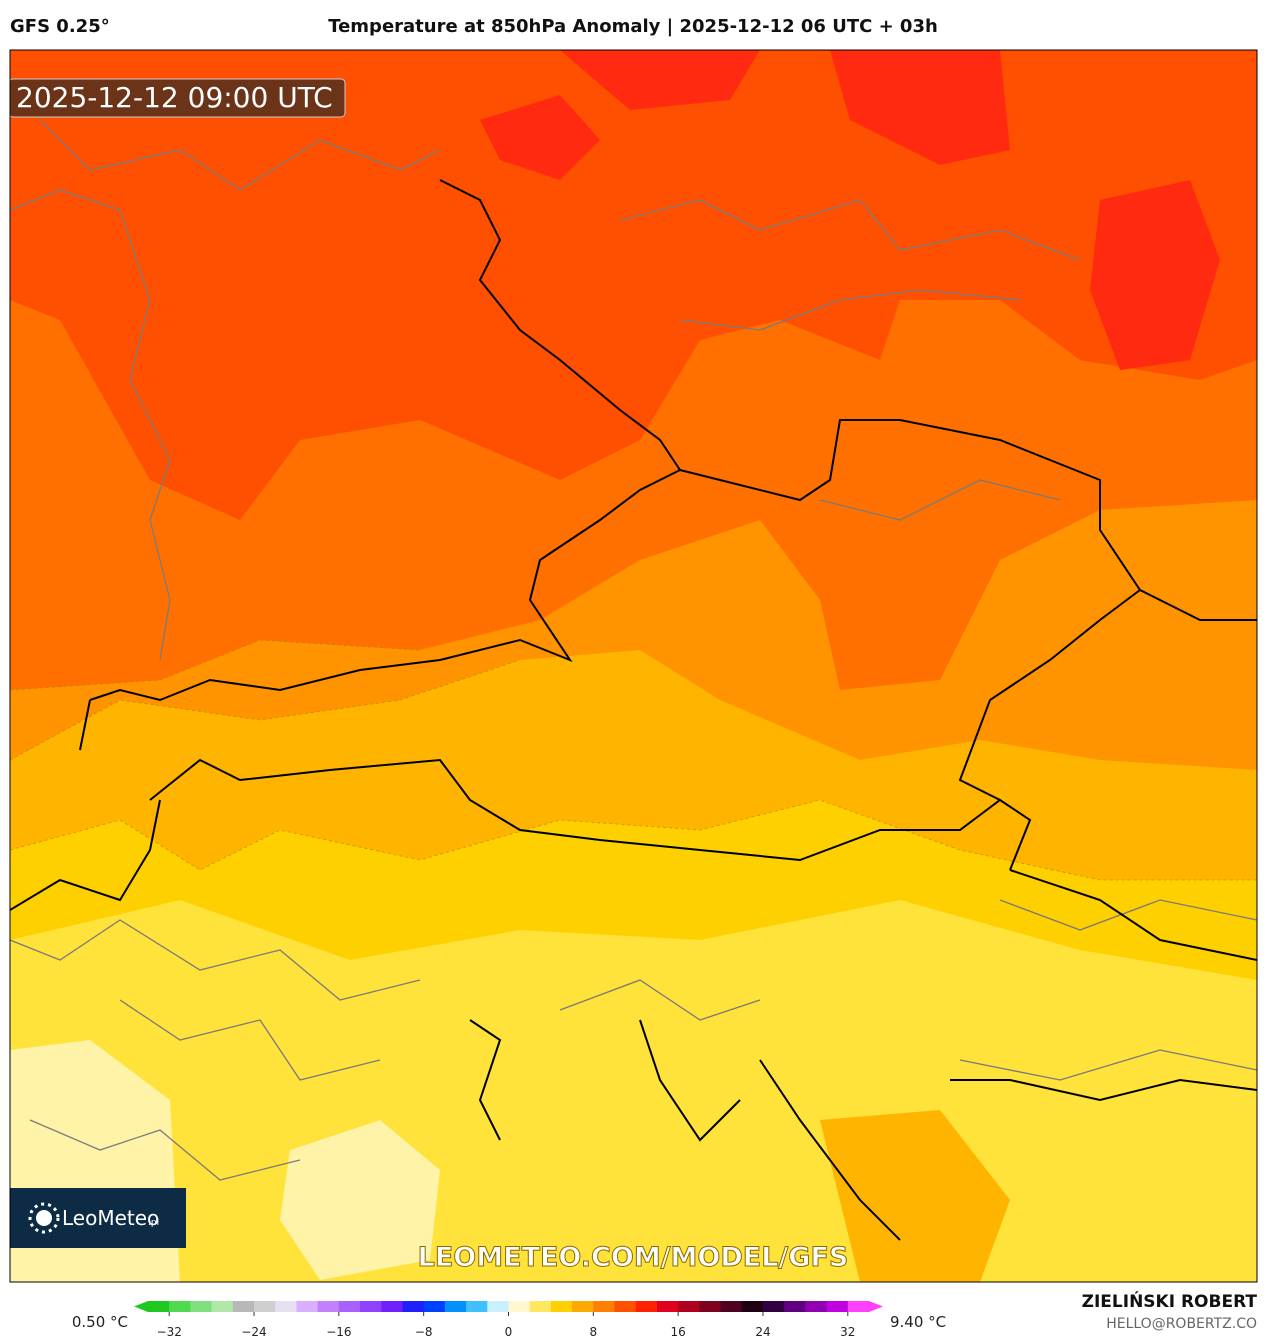 The height and width of the screenshot is (1338, 1267). I want to click on colorbar-max-label: 9.40 °C, so click(918, 1322).